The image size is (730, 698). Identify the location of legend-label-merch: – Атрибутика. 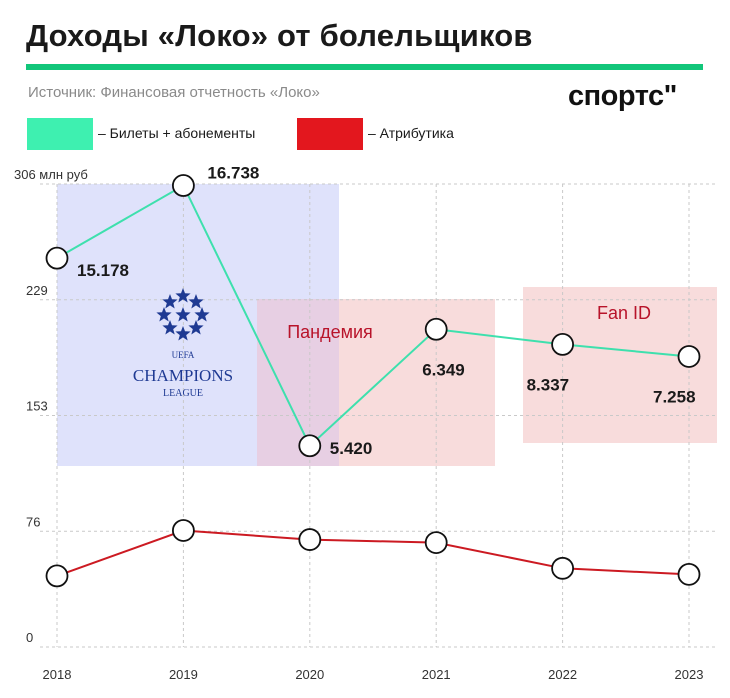
(411, 133).